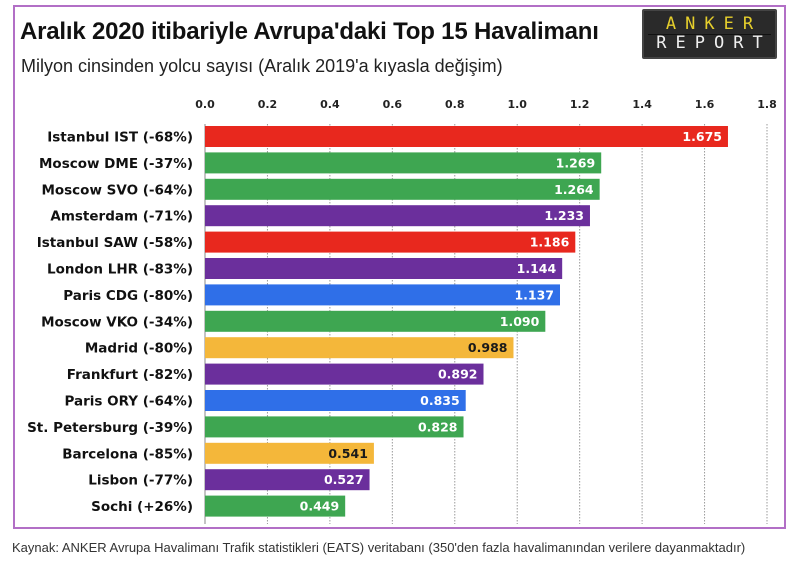  What do you see at coordinates (330, 104) in the screenshot?
I see `x-tick-label: 0.4` at bounding box center [330, 104].